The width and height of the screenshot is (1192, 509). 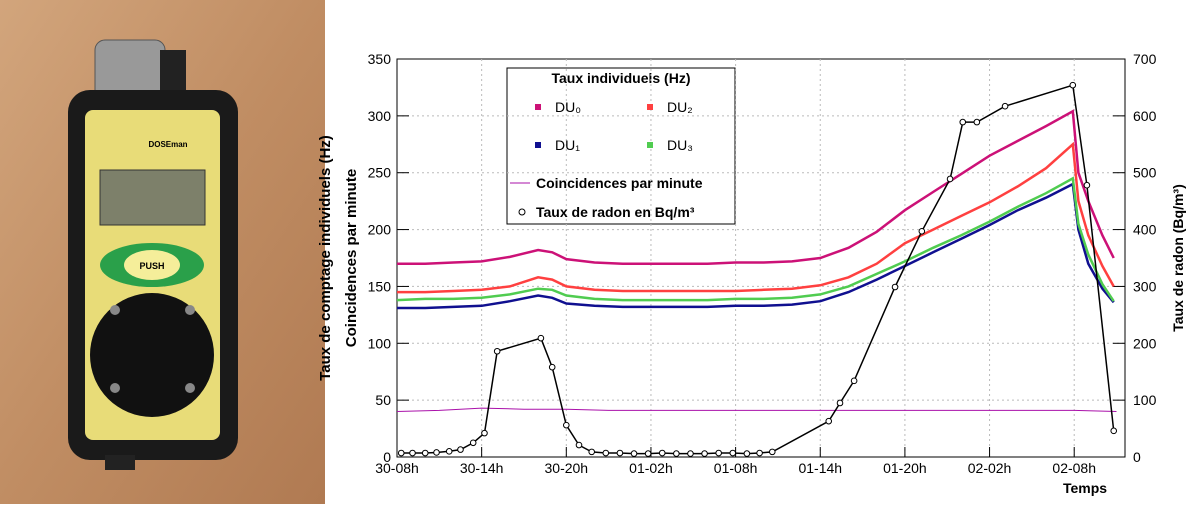 What do you see at coordinates (383, 400) in the screenshot?
I see `y-tick-label: 50` at bounding box center [383, 400].